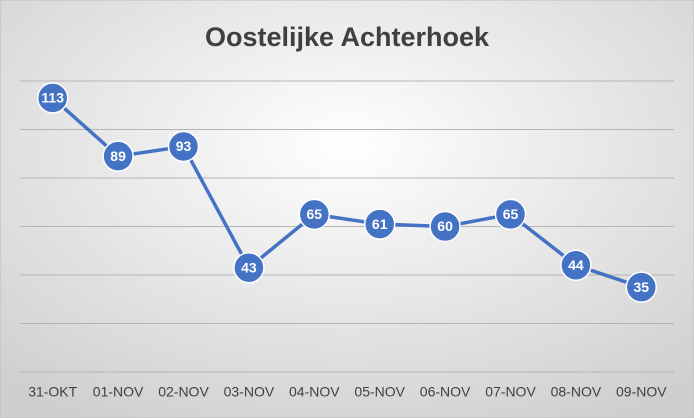 This screenshot has height=418, width=694. Describe the element at coordinates (183, 392) in the screenshot. I see `x-tick-label: 02-NOV` at that location.